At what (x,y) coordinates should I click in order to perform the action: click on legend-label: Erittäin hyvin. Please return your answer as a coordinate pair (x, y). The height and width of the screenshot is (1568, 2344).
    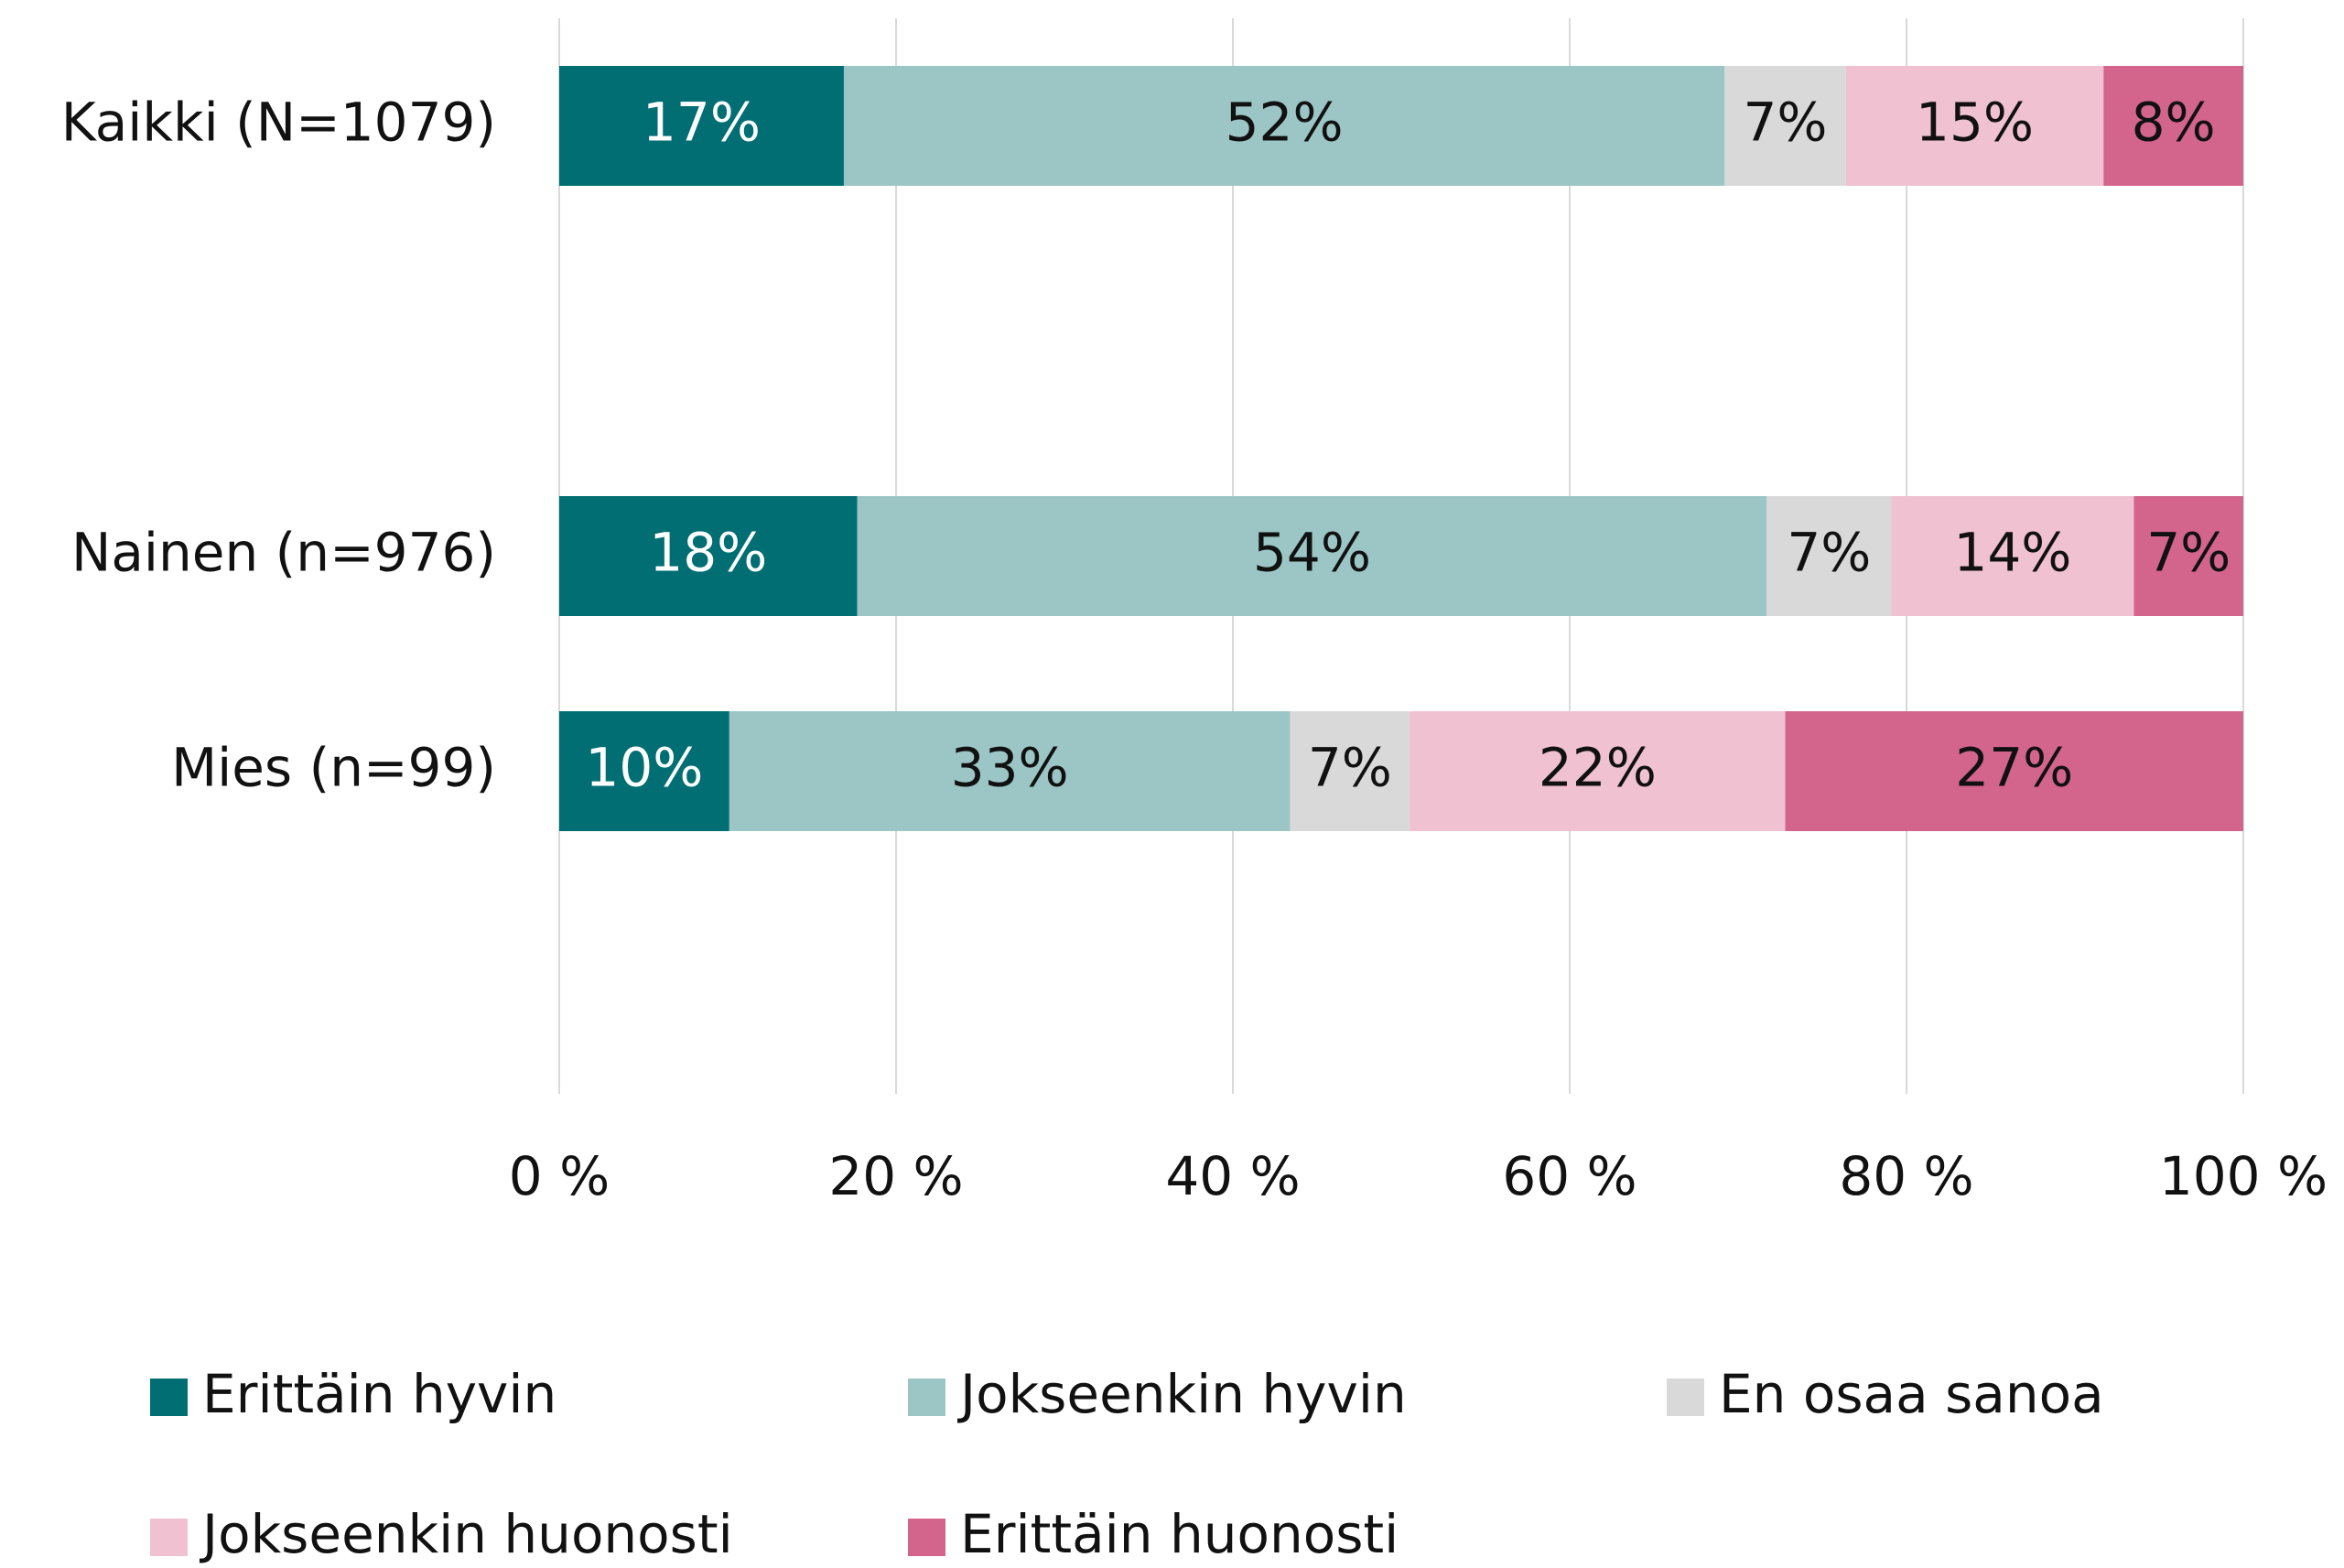
    Looking at the image, I should click on (379, 1394).